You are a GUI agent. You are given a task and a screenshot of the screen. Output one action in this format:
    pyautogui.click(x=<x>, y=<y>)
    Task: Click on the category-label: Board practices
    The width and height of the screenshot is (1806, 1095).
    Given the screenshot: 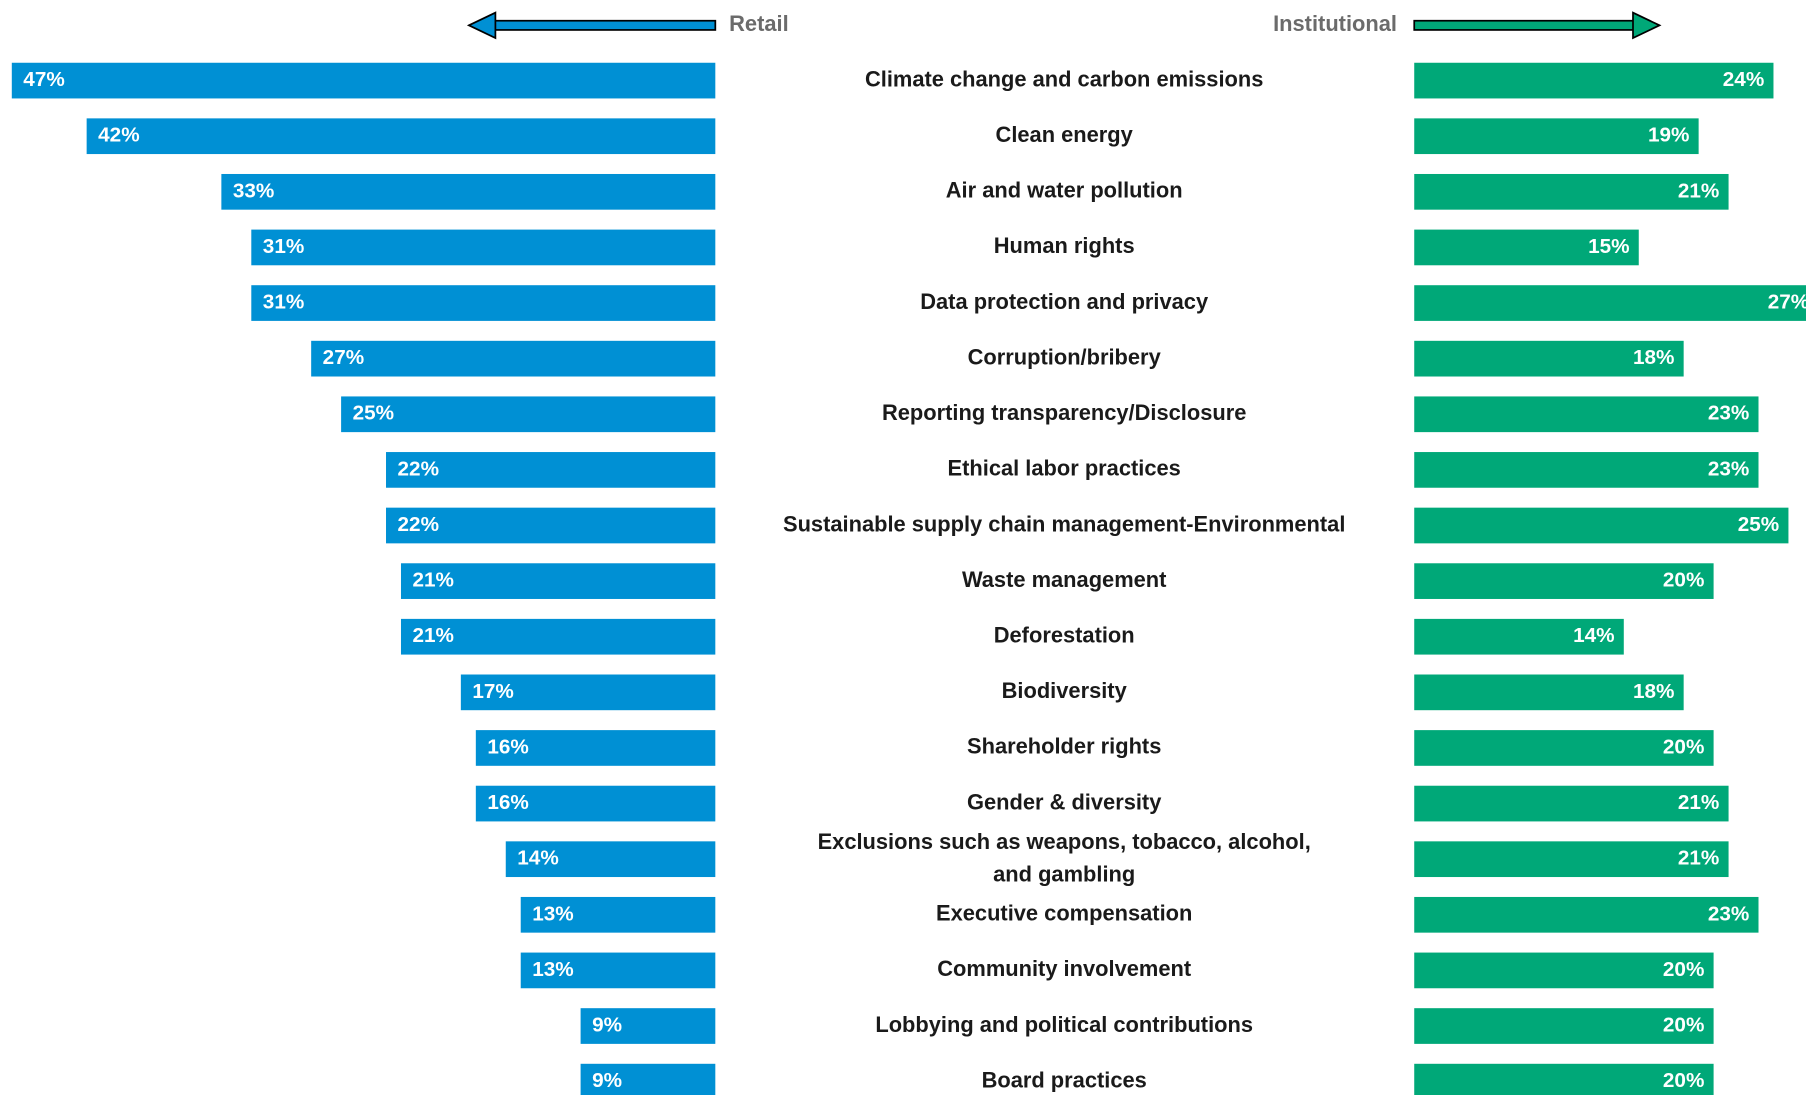 What is the action you would take?
    pyautogui.click(x=1064, y=1079)
    